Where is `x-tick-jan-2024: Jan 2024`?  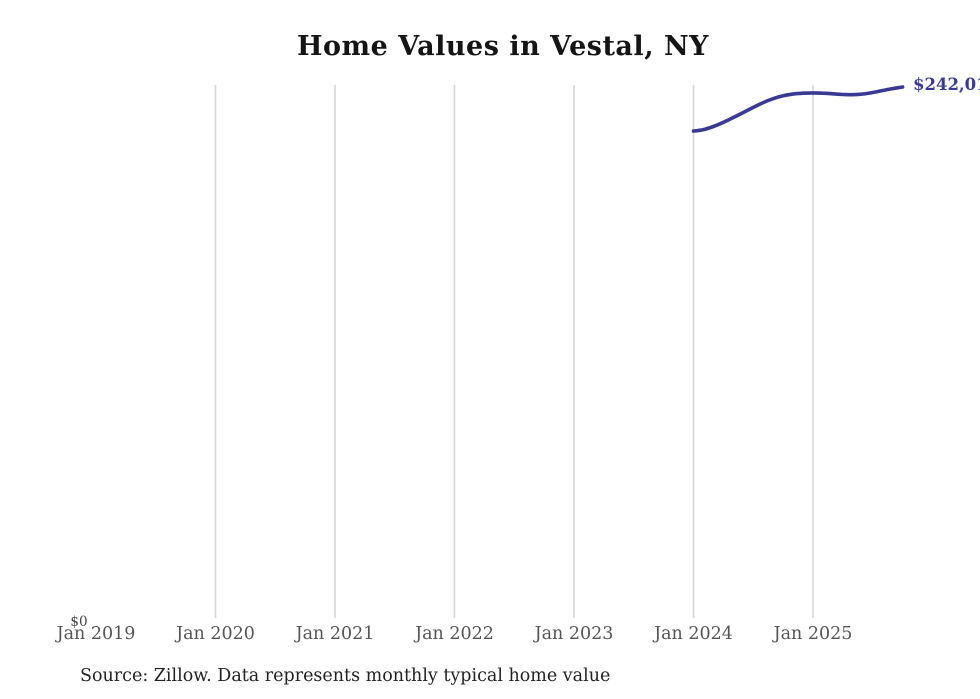 x-tick-jan-2024: Jan 2024 is located at coordinates (692, 634).